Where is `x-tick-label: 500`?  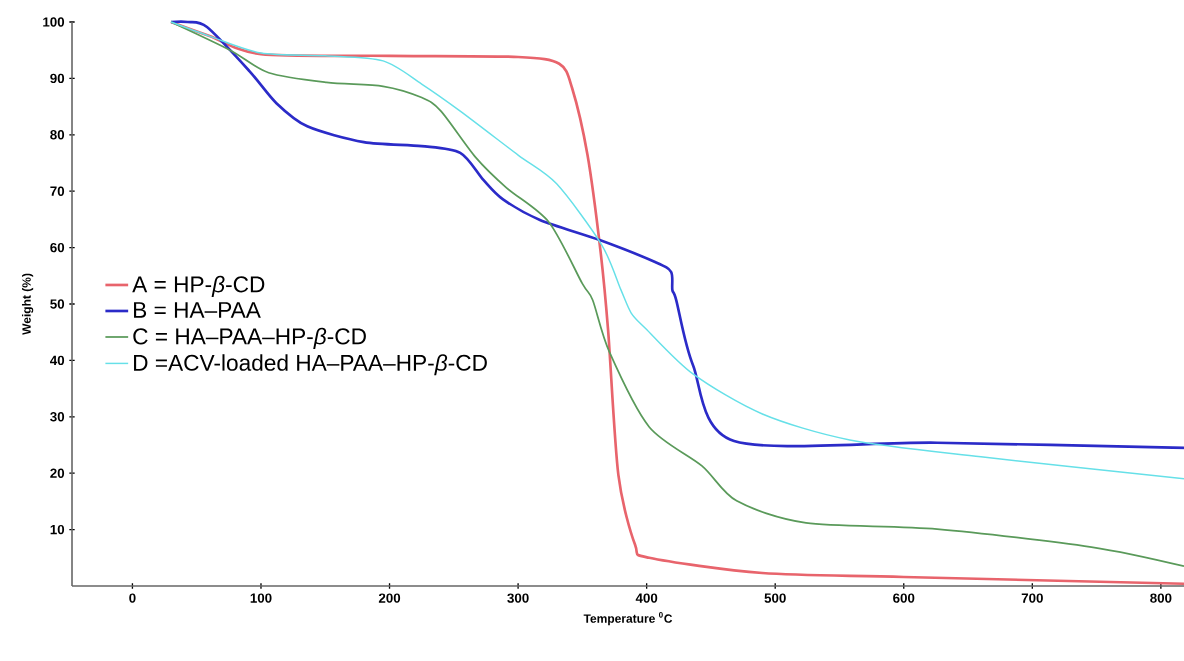
x-tick-label: 500 is located at coordinates (775, 598).